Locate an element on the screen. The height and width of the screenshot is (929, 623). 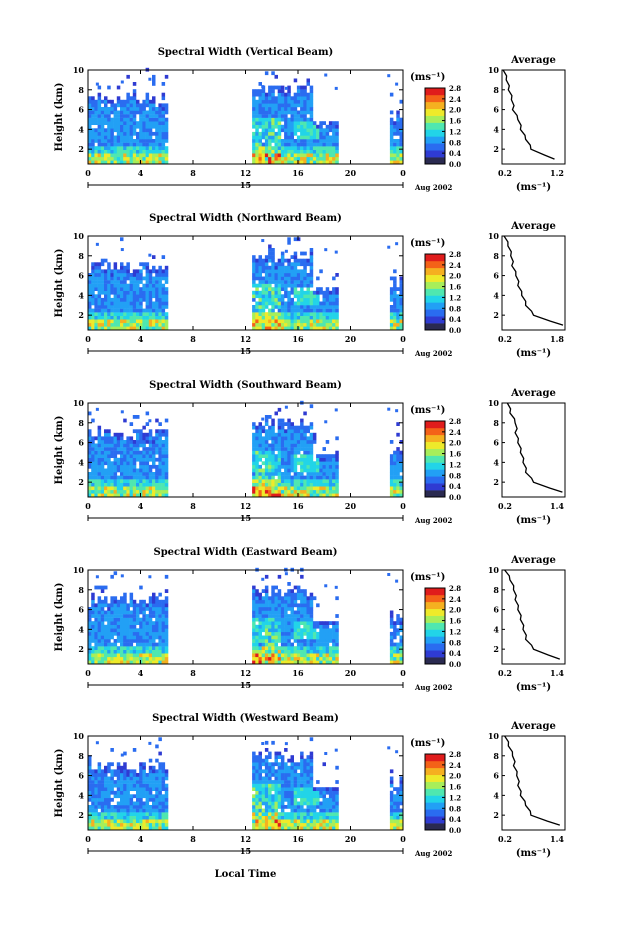
colorbar-tick-label: 2.0 is located at coordinates (455, 276).